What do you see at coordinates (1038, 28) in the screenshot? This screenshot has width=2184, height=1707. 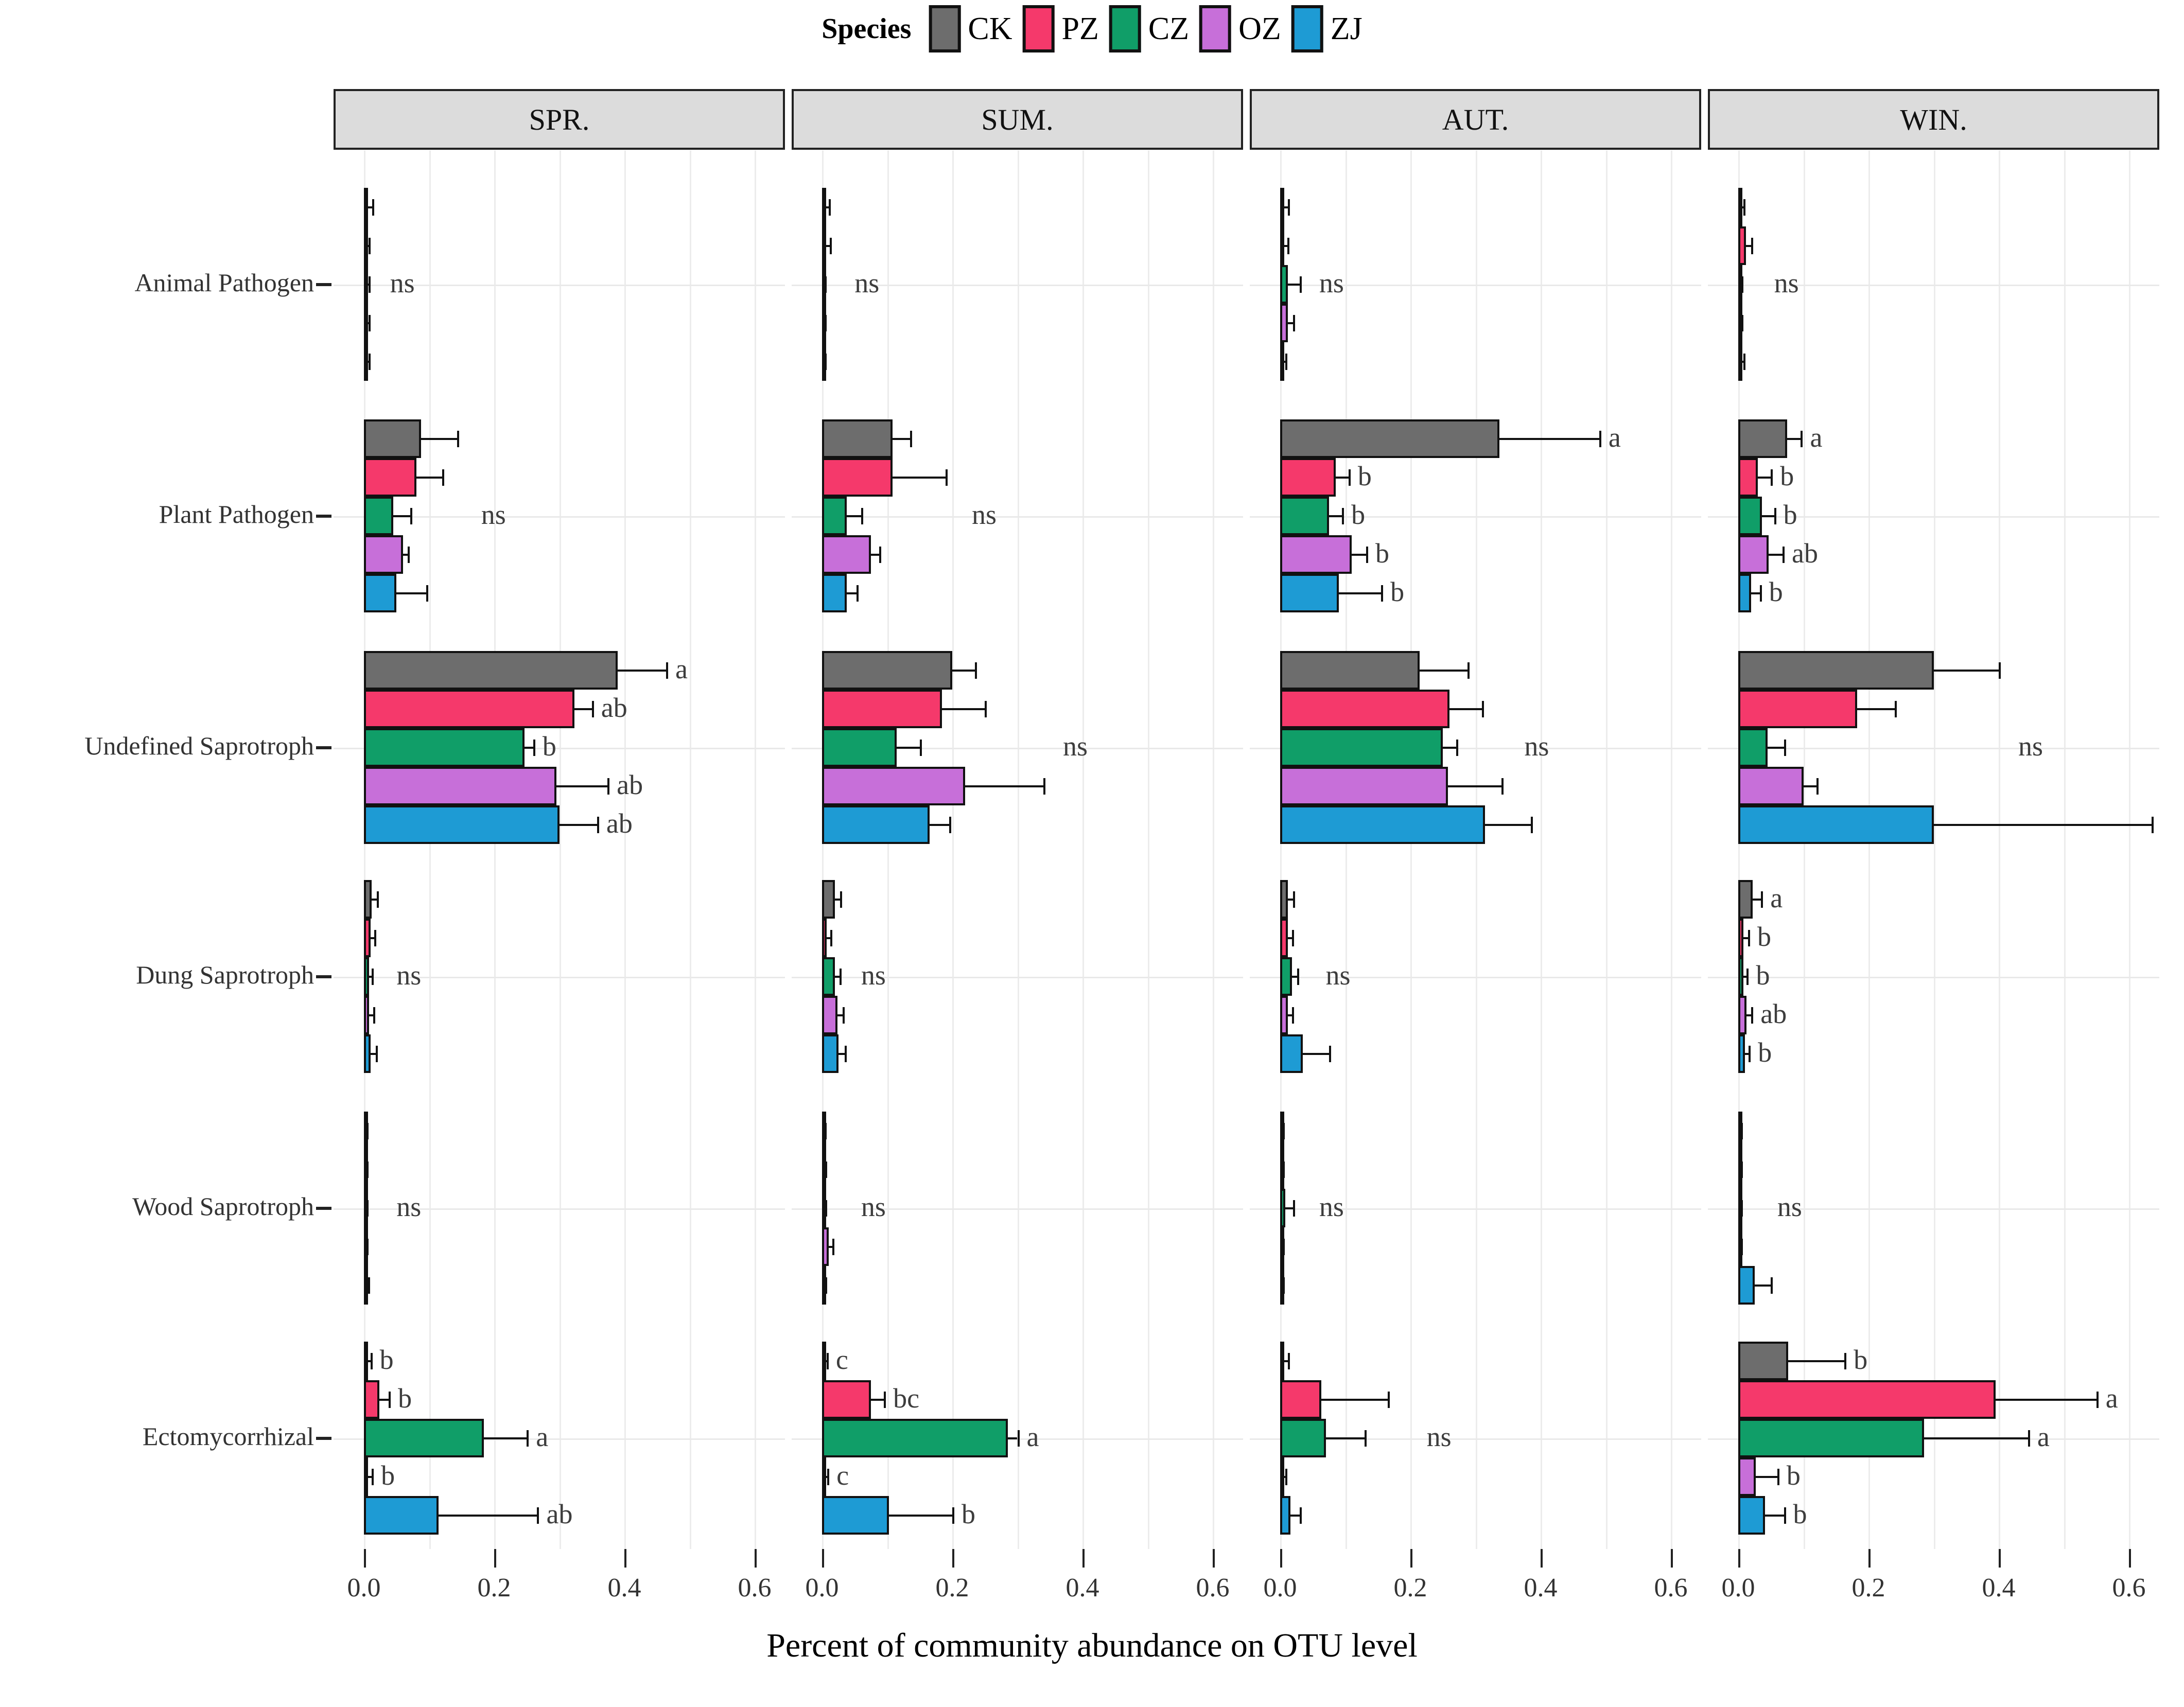 I see `legend-swatch-pz` at bounding box center [1038, 28].